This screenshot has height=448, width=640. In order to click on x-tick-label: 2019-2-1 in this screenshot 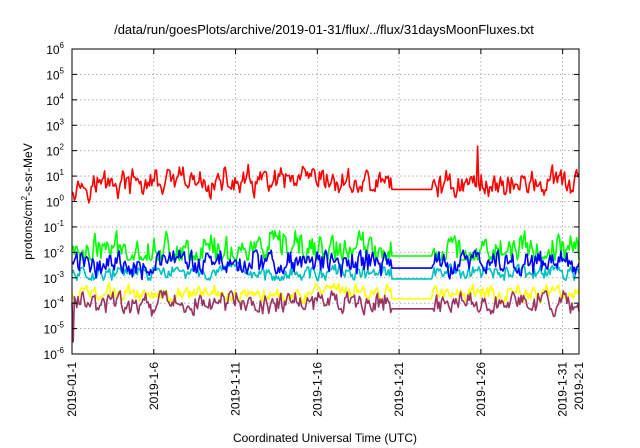, I will do `click(579, 386)`.